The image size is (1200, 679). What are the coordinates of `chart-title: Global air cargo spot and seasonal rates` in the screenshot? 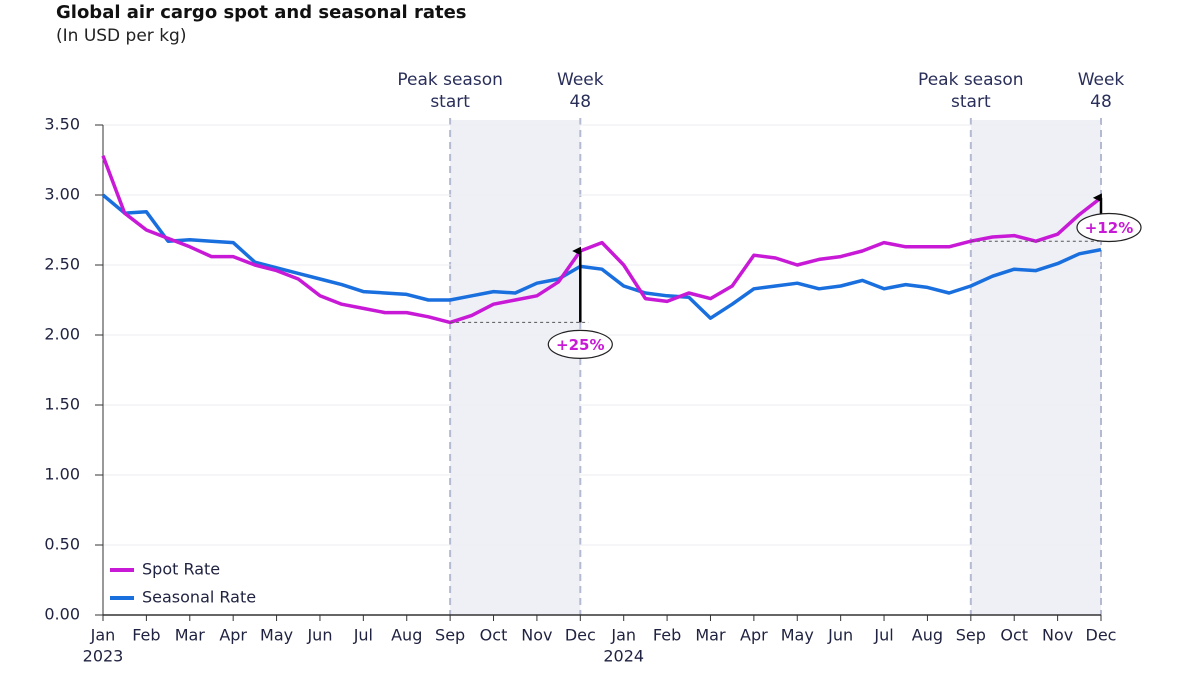 It's located at (261, 12).